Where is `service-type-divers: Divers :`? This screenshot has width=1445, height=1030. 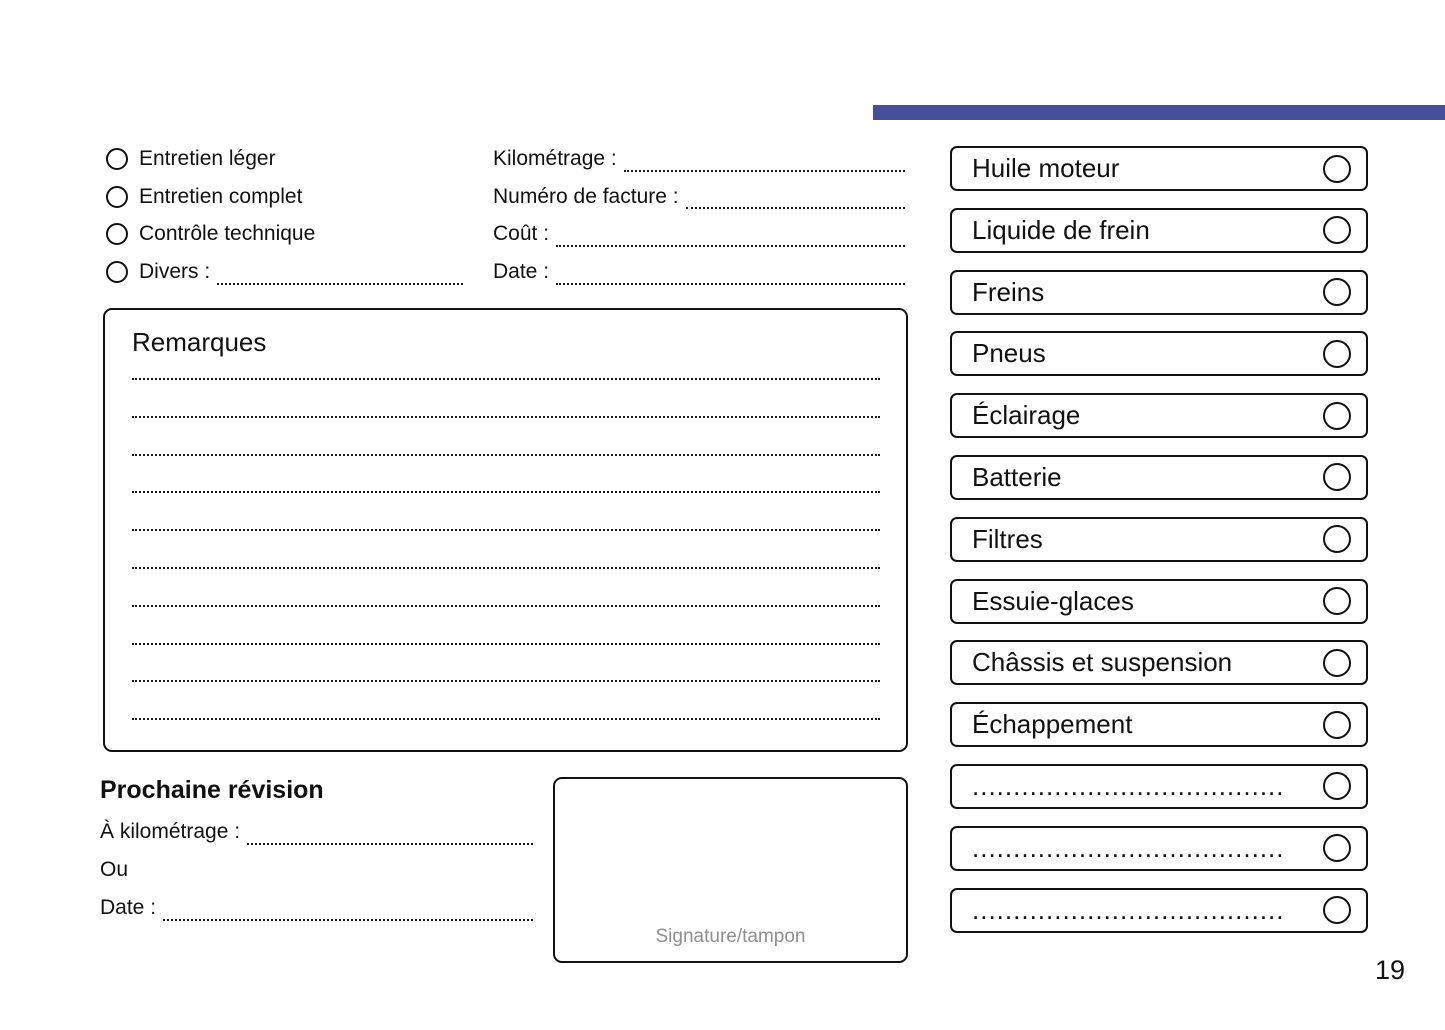
service-type-divers: Divers : is located at coordinates (284, 272).